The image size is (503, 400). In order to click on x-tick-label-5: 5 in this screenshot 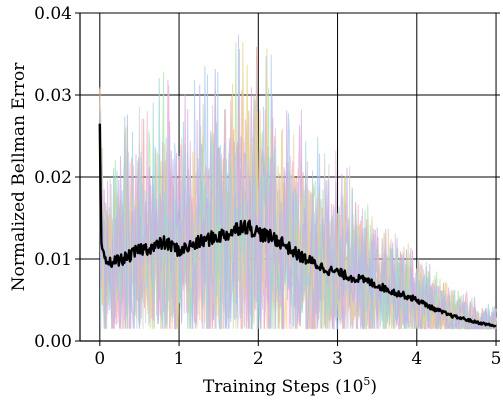, I will do `click(496, 359)`.